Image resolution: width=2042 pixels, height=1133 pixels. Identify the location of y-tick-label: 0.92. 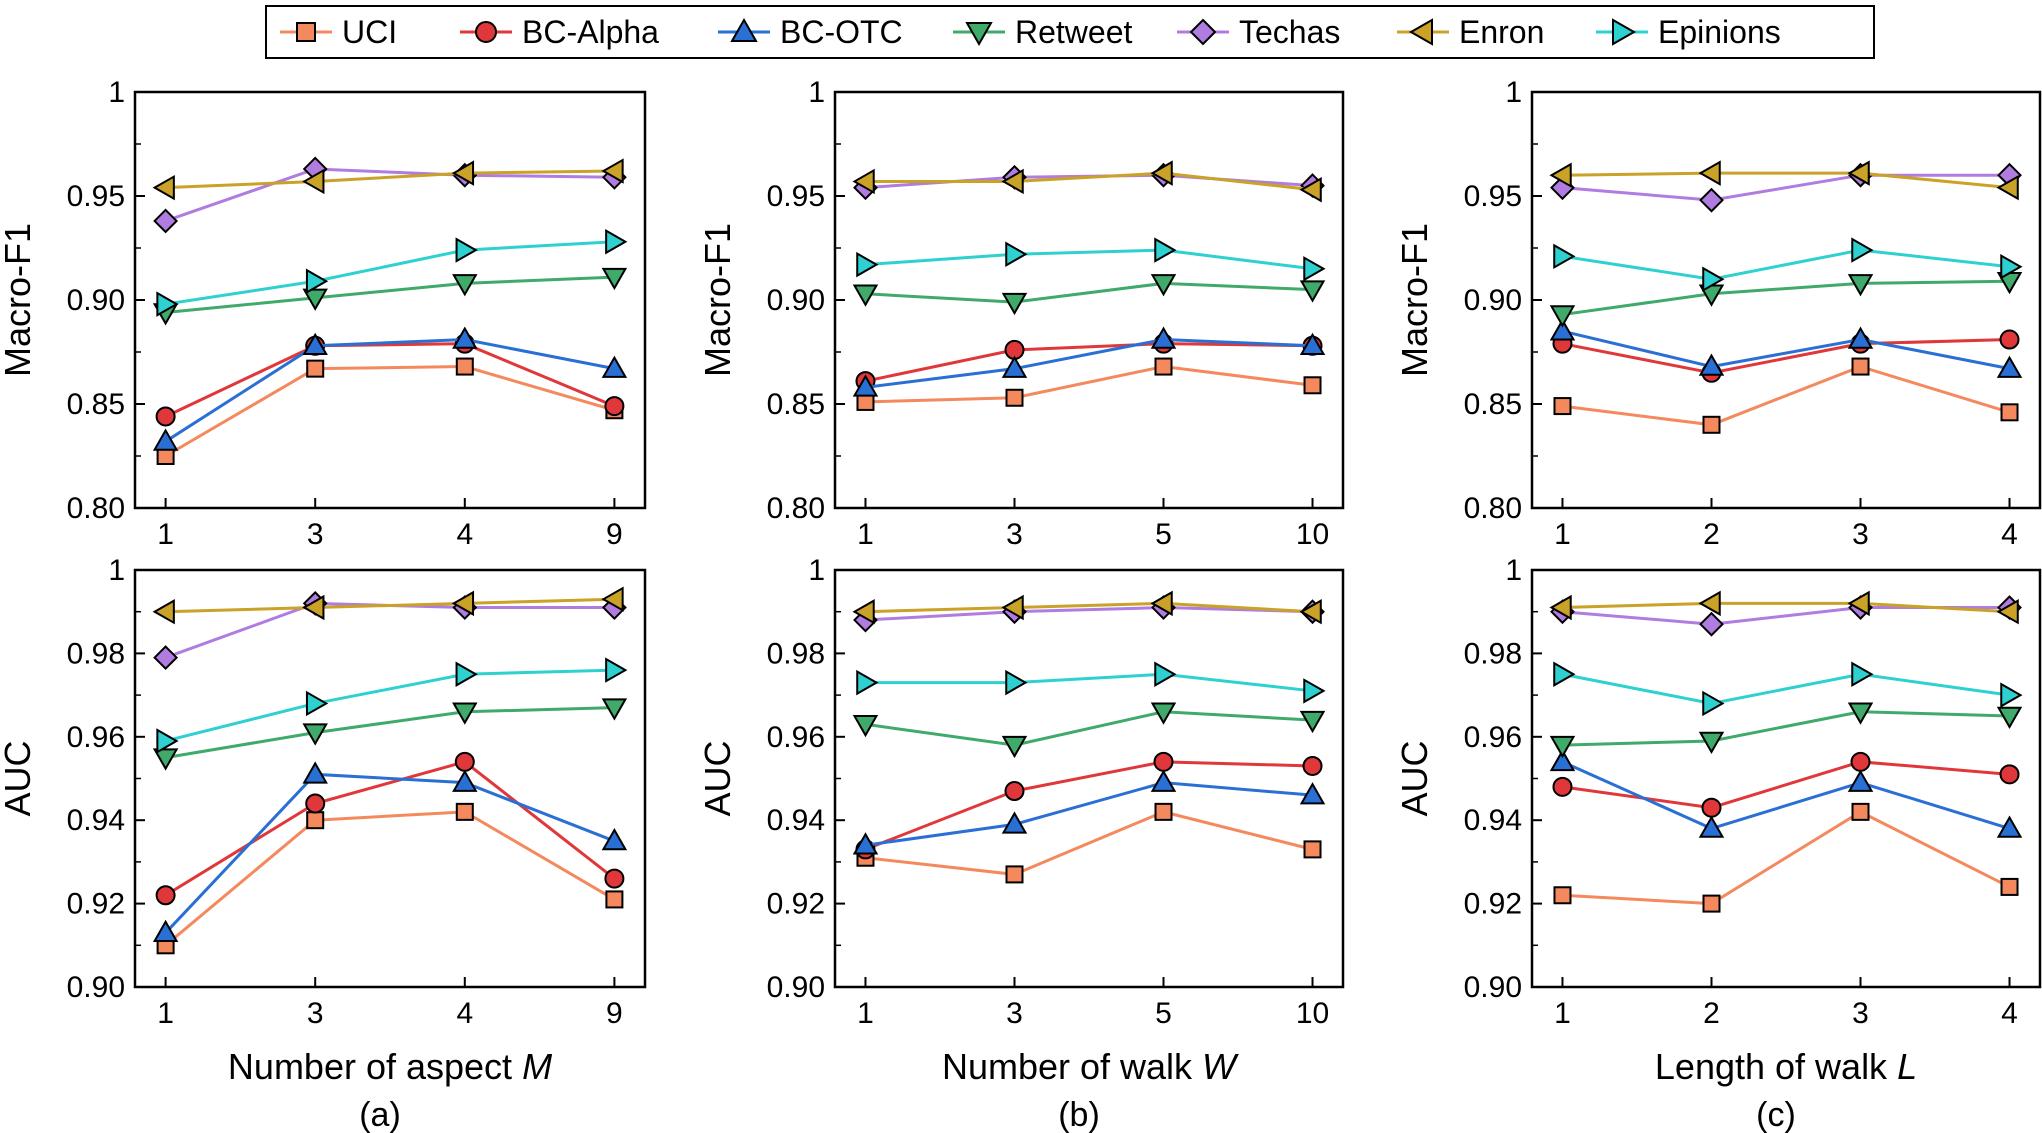
(1493, 904).